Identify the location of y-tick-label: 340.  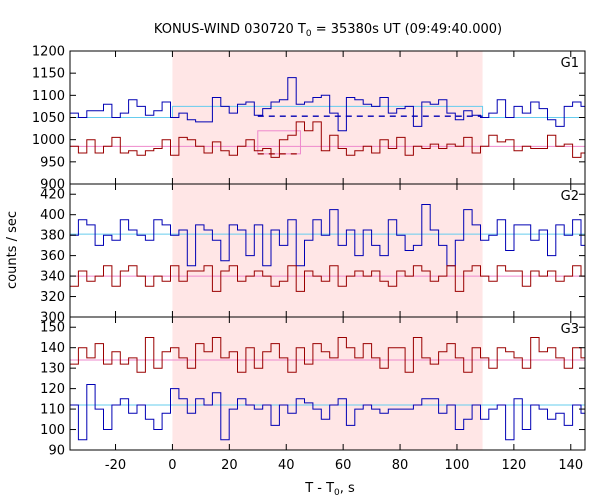
(52, 277).